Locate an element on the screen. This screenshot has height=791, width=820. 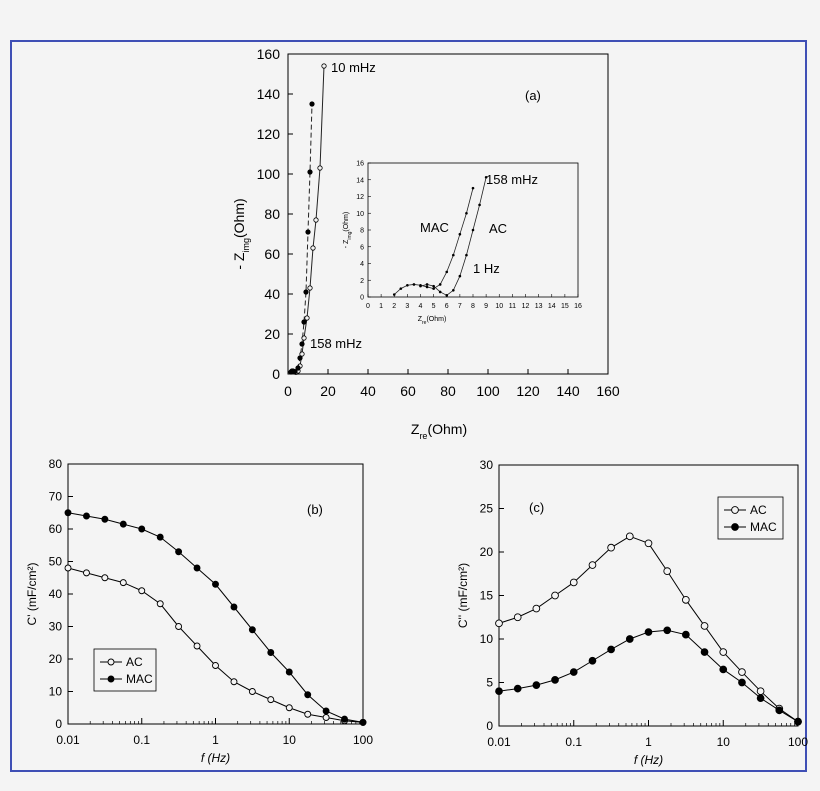
legend-marker-mac-c is located at coordinates (735, 527).